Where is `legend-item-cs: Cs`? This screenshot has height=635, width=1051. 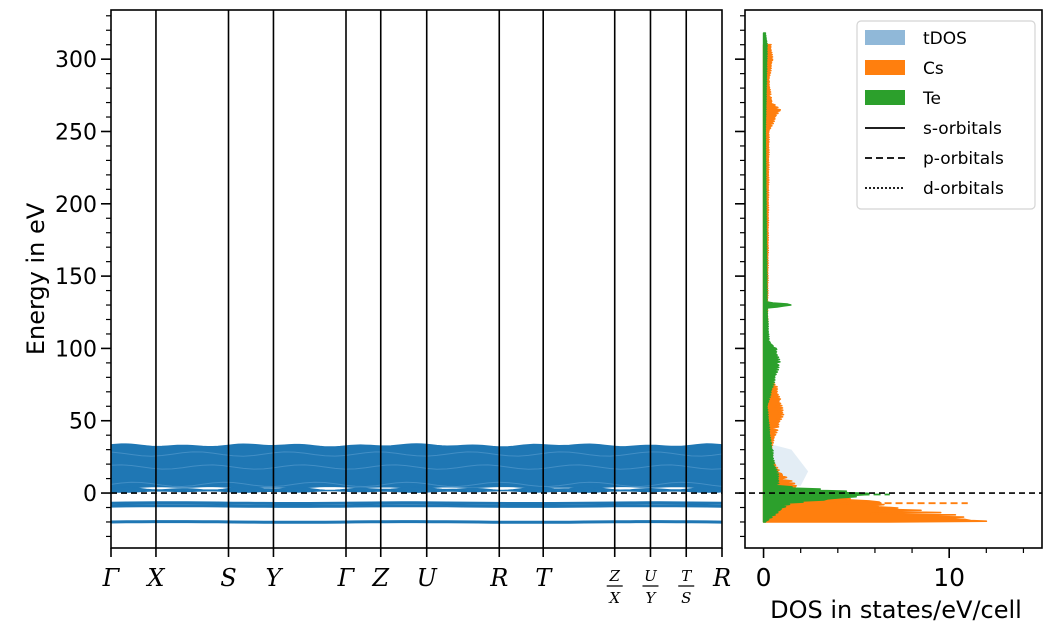 legend-item-cs: Cs is located at coordinates (904, 69).